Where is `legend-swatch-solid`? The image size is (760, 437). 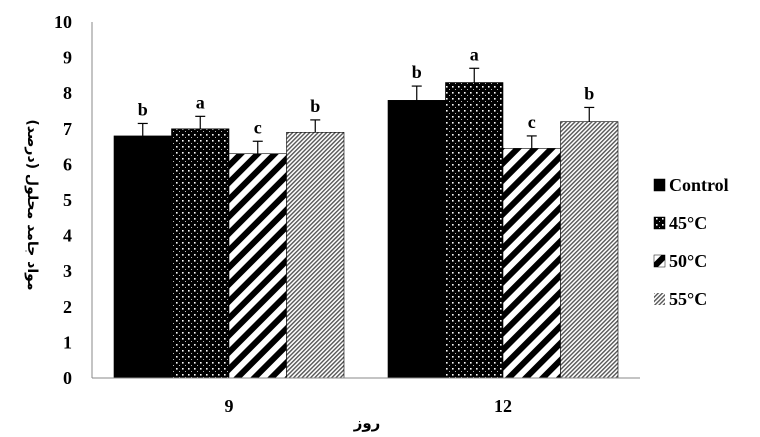 legend-swatch-solid is located at coordinates (659, 185).